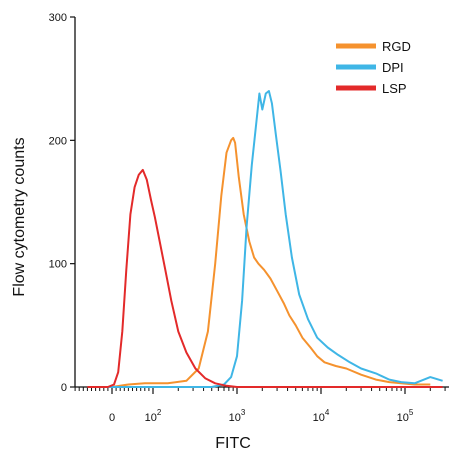 The width and height of the screenshot is (451, 453). I want to click on legend-label-dpi: DPI, so click(393, 67).